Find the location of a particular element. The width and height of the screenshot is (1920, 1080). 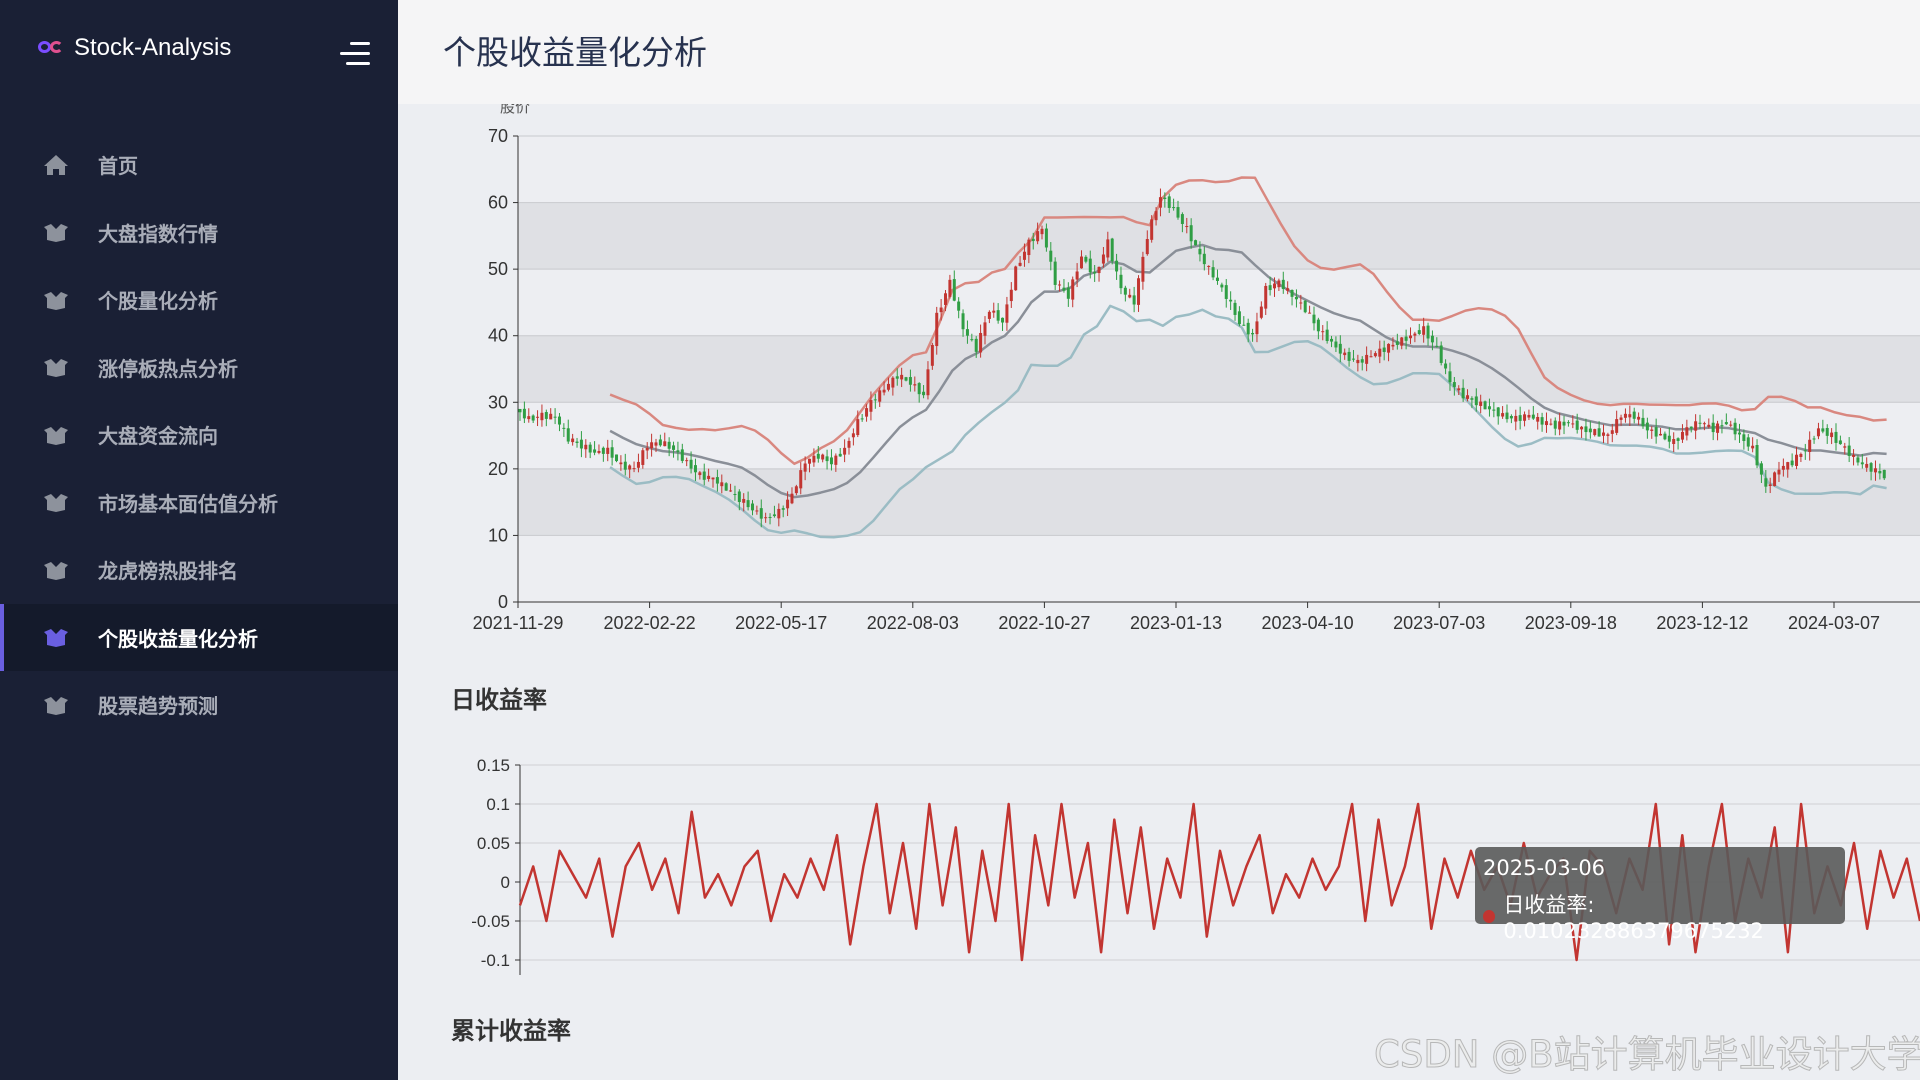

sidebar-item-5: 市场基本面估值分析 is located at coordinates (199, 503).